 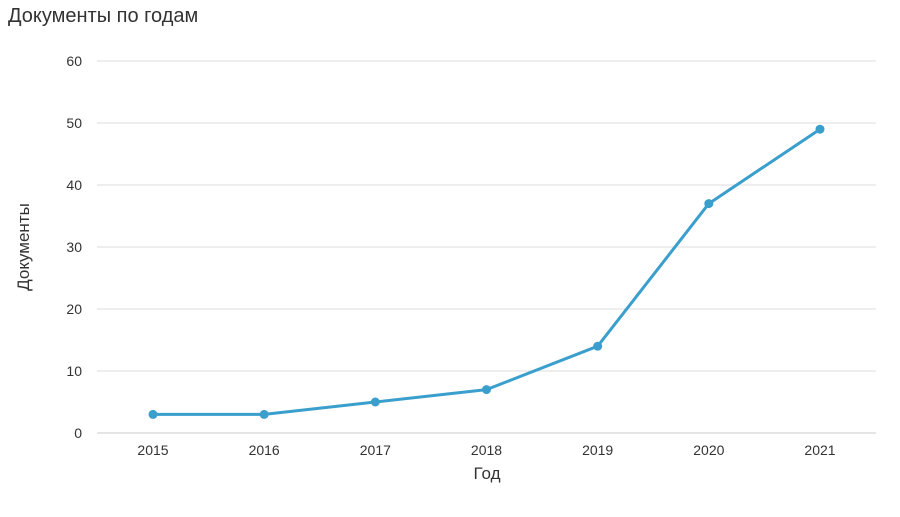 I want to click on y-axis-label: Документы, so click(x=23, y=247).